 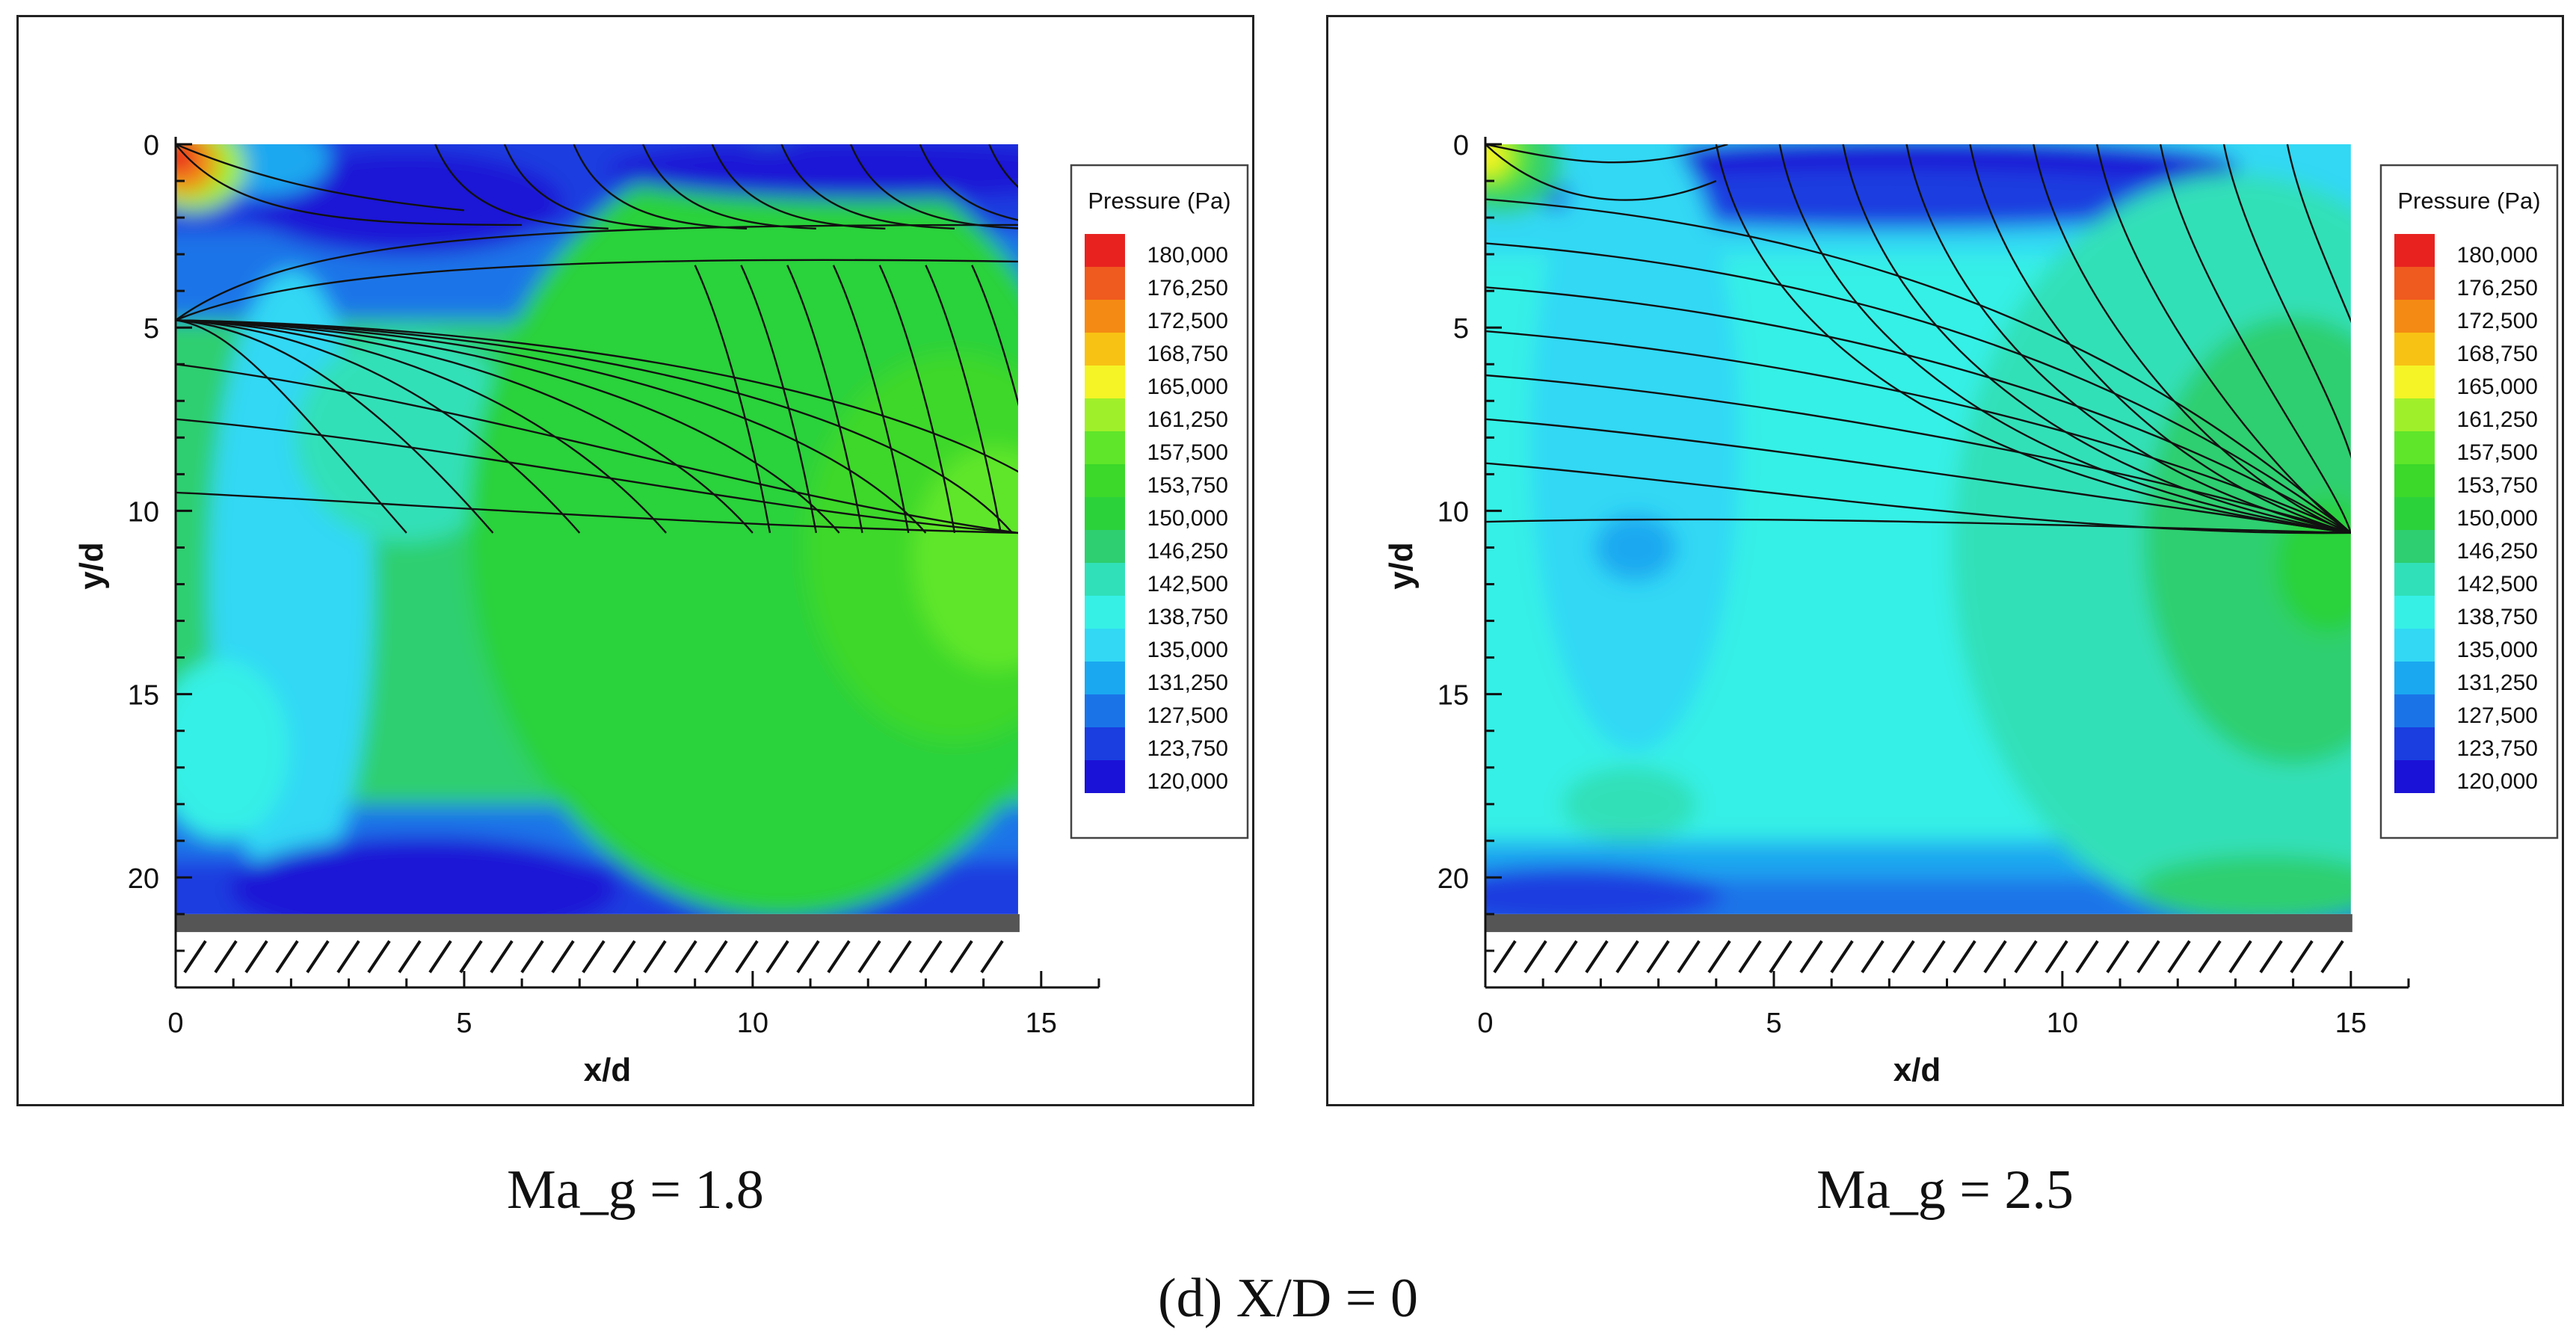 What do you see at coordinates (1187, 354) in the screenshot?
I see `legend-label: 168,750` at bounding box center [1187, 354].